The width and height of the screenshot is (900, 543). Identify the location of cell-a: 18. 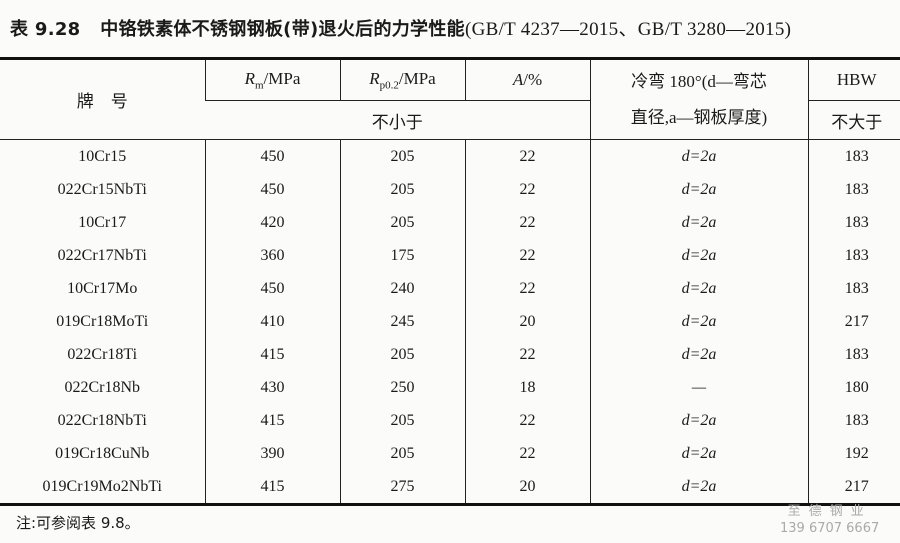
(527, 387).